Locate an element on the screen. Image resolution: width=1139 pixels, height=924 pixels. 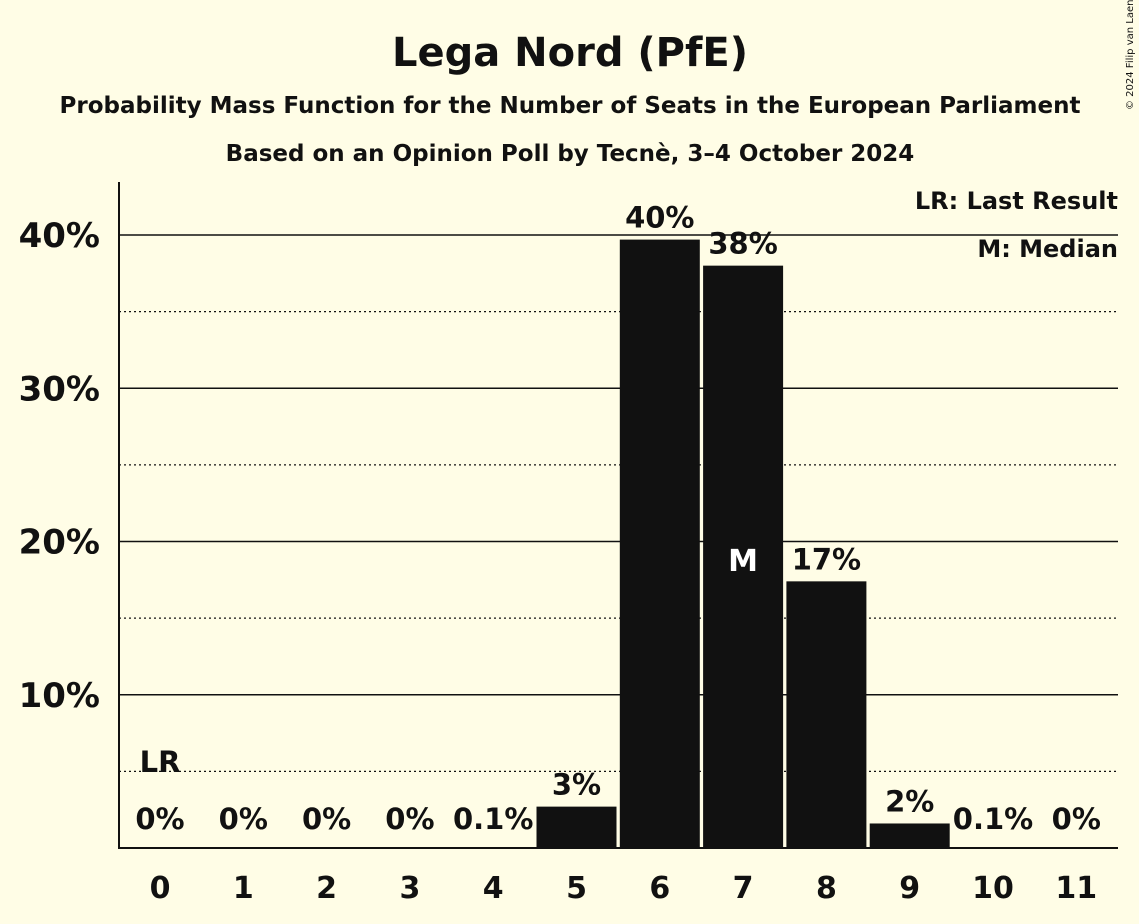
median-marker: M is located at coordinates (743, 561).